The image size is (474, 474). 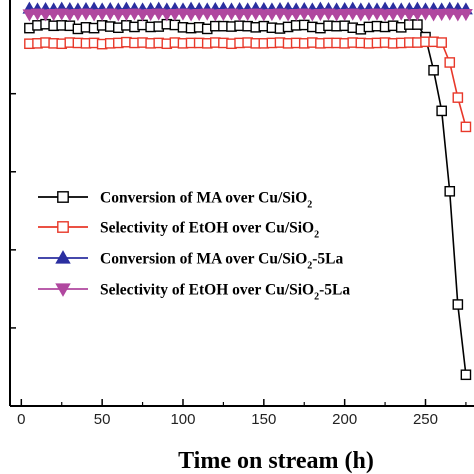 I want to click on legend-label: Conversion of MA over Cu/SiO2, so click(x=206, y=200).